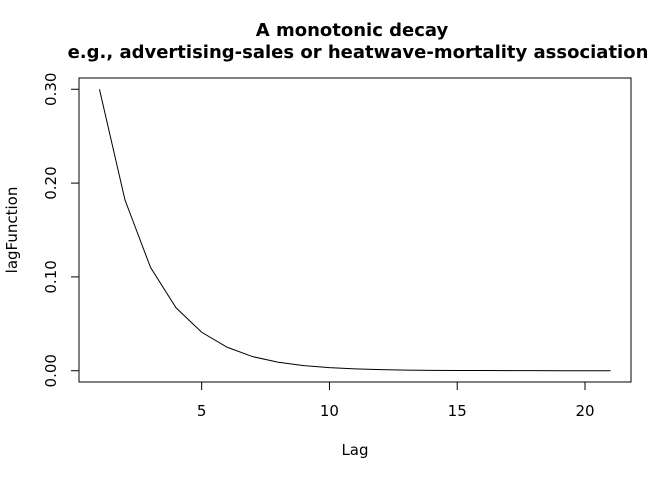 The image size is (672, 480). Describe the element at coordinates (51, 182) in the screenshot. I see `y-tick-label: 0.20` at that location.